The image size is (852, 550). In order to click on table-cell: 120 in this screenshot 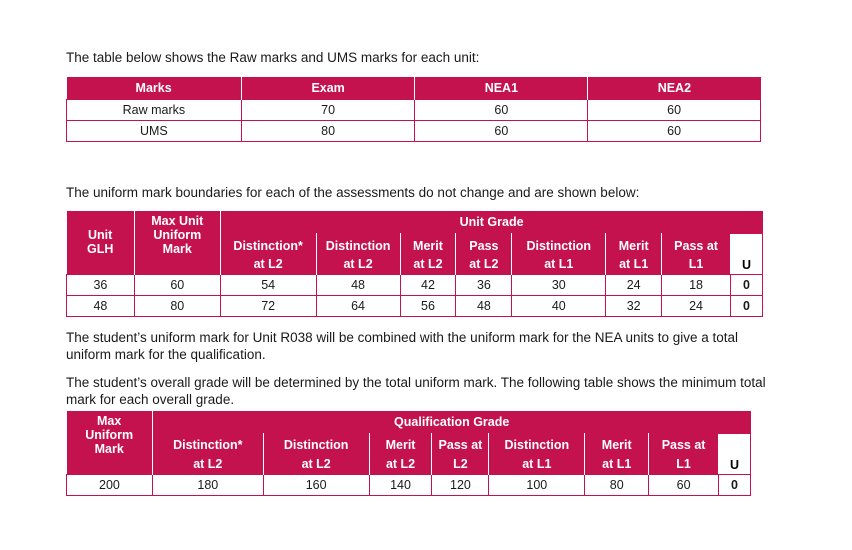, I will do `click(460, 484)`.